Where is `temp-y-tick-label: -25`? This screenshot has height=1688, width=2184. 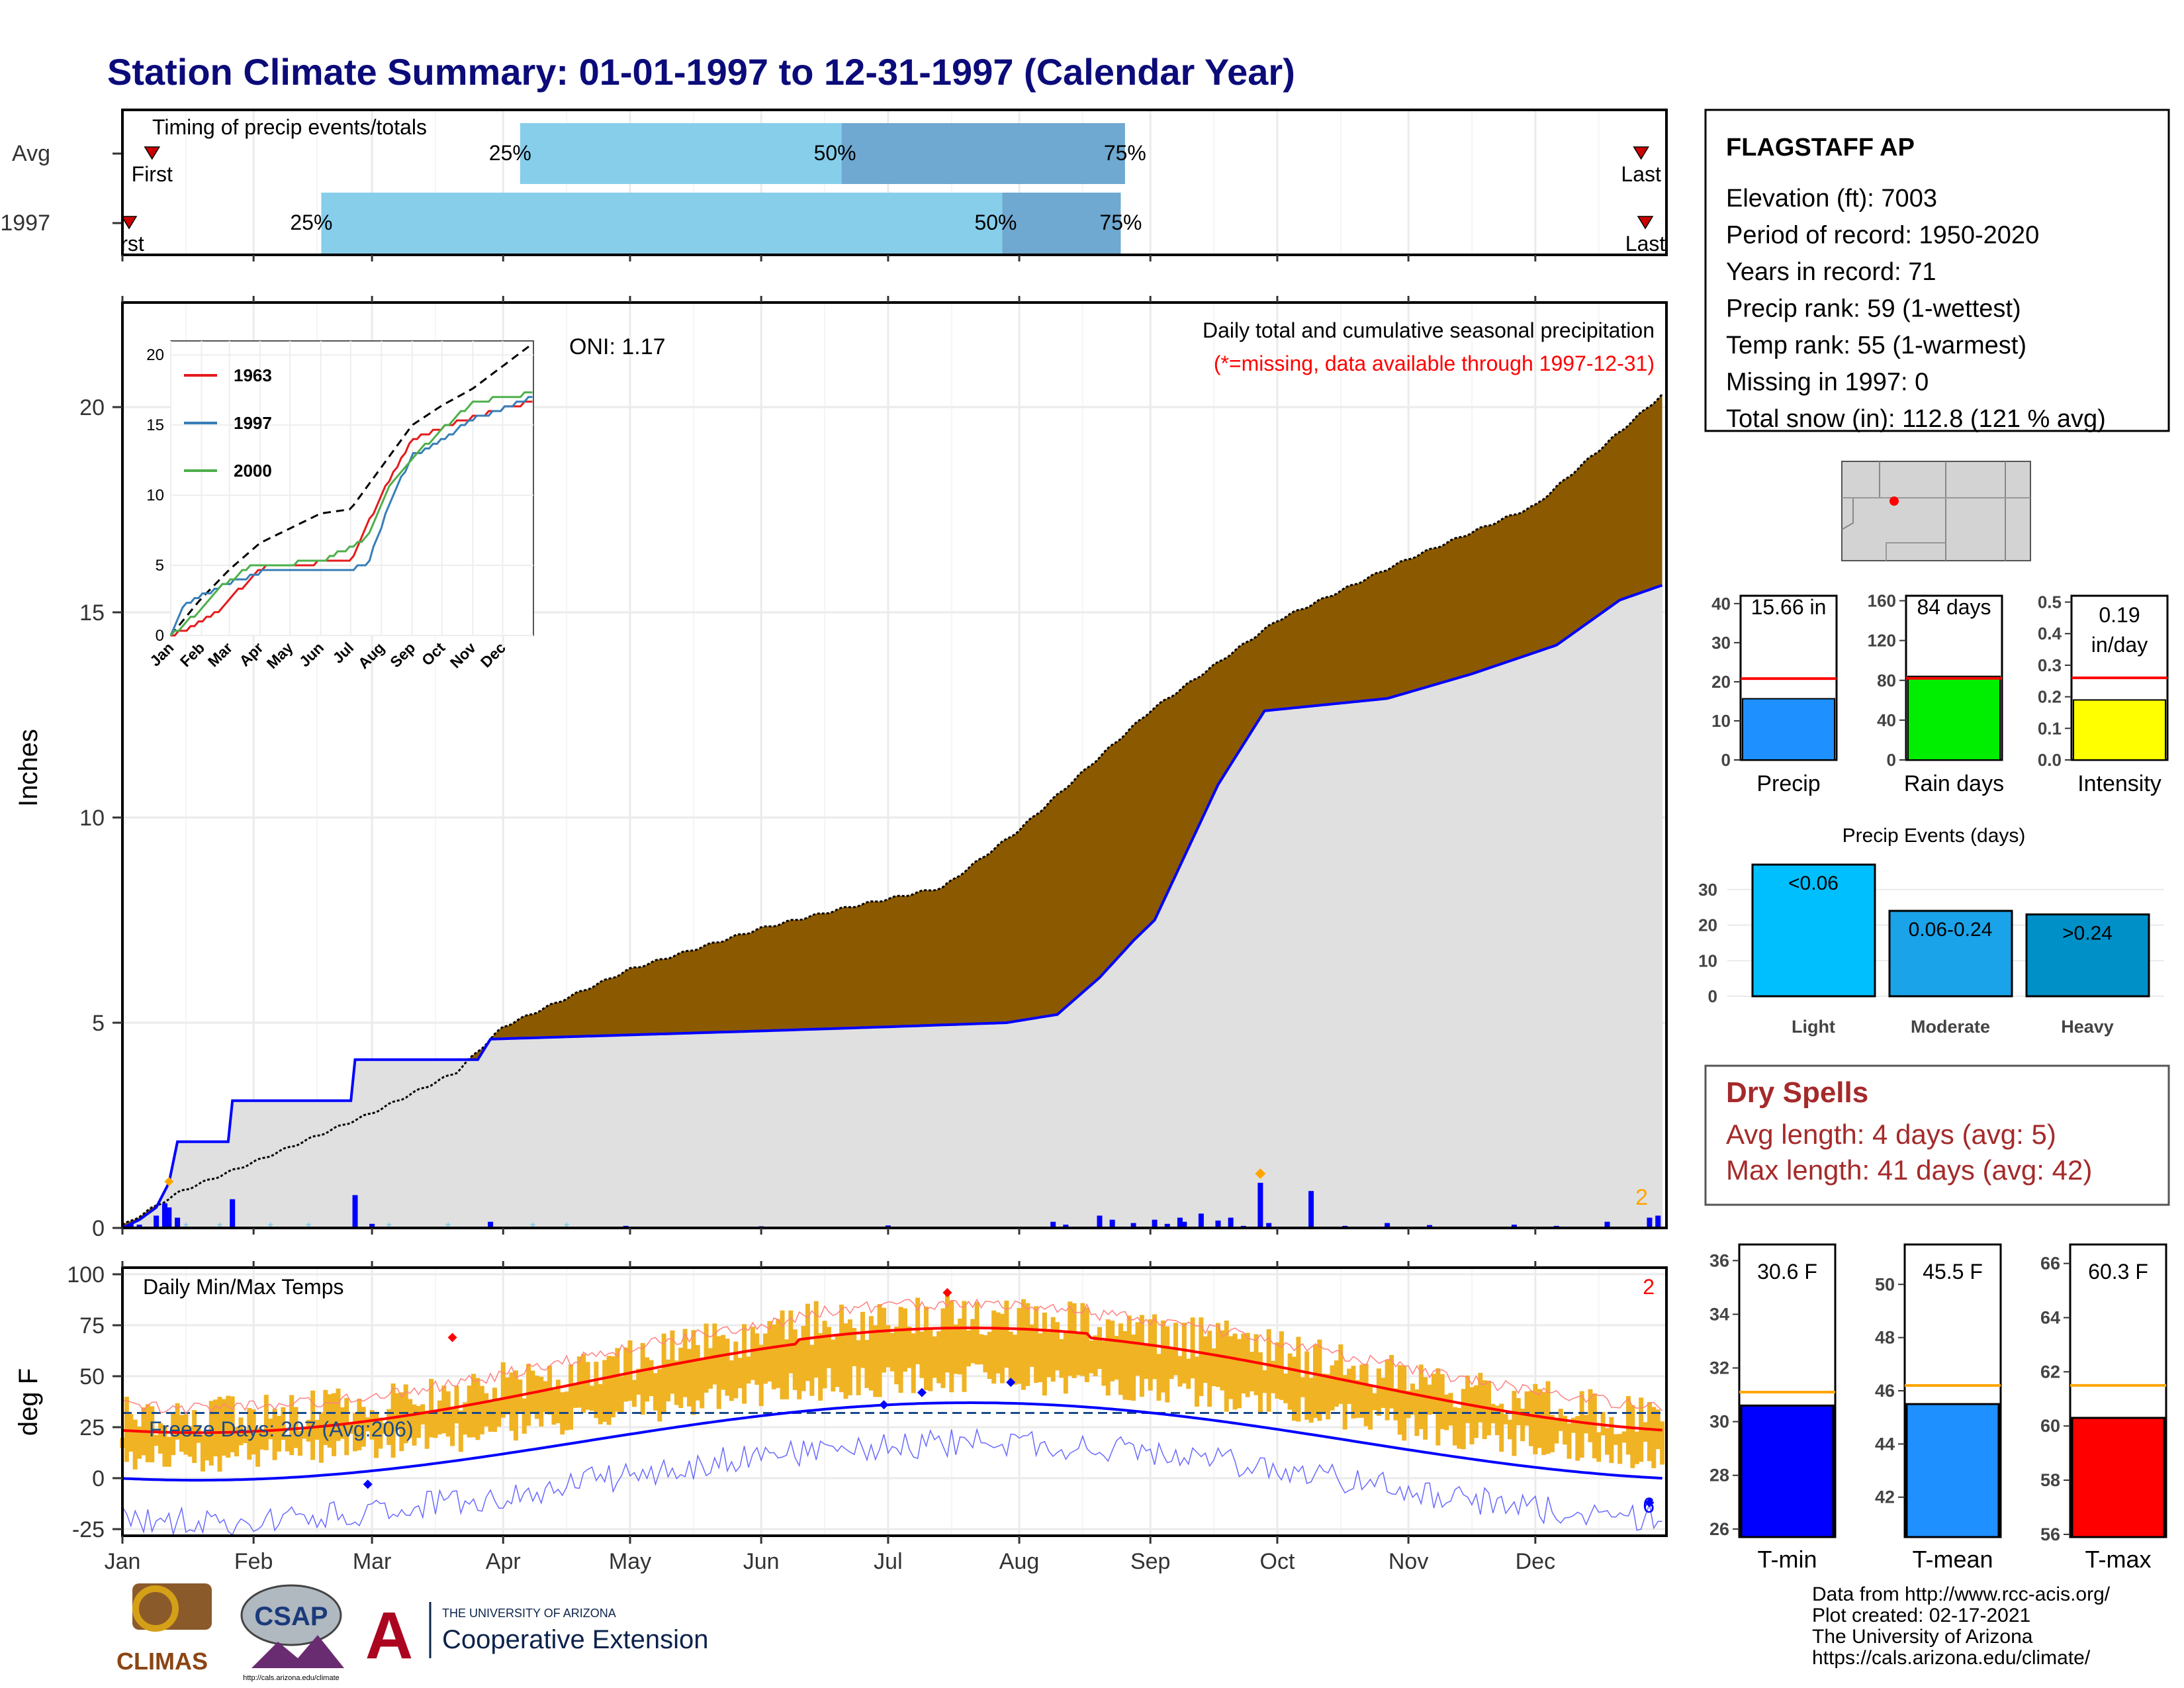
temp-y-tick-label: -25 is located at coordinates (88, 1529).